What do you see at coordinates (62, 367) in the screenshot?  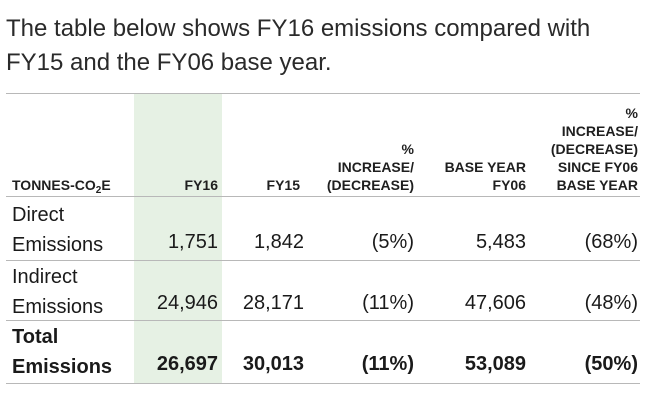 I see `row-label-total-line-2: Emissions` at bounding box center [62, 367].